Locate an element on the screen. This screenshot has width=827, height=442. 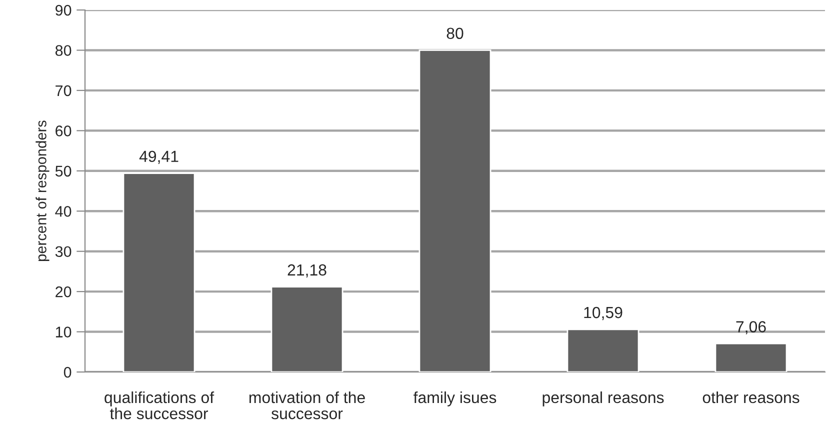
x-tick-label: other reasons is located at coordinates (751, 397).